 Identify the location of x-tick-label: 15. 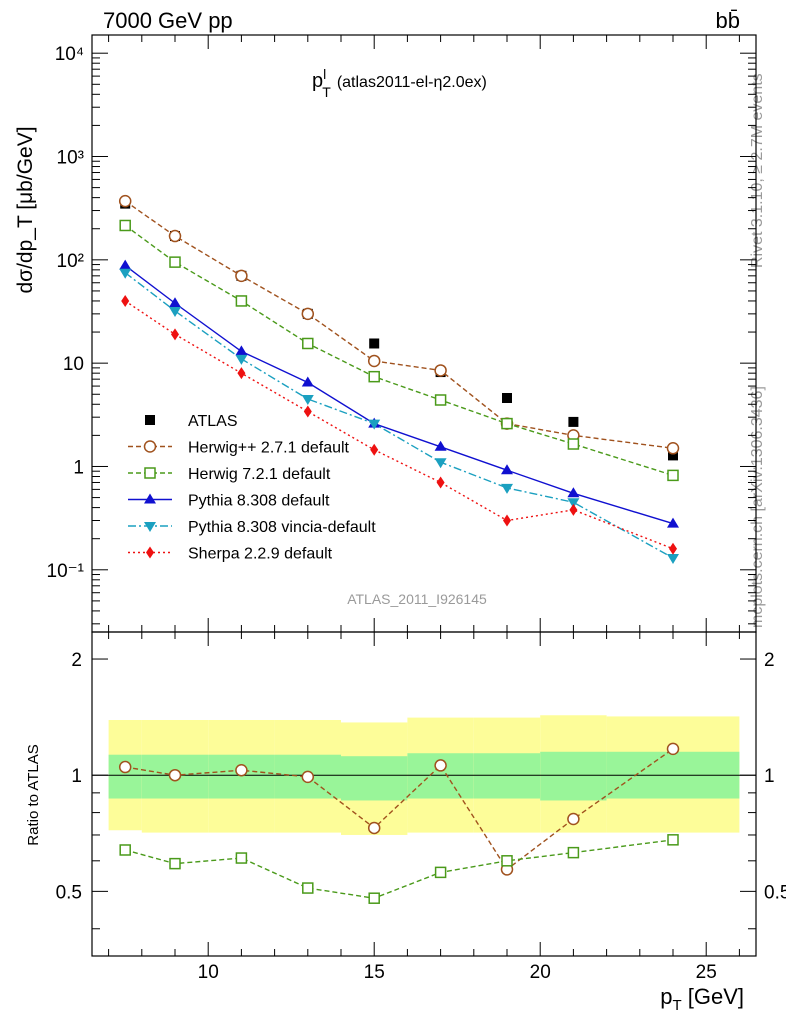
(374, 972).